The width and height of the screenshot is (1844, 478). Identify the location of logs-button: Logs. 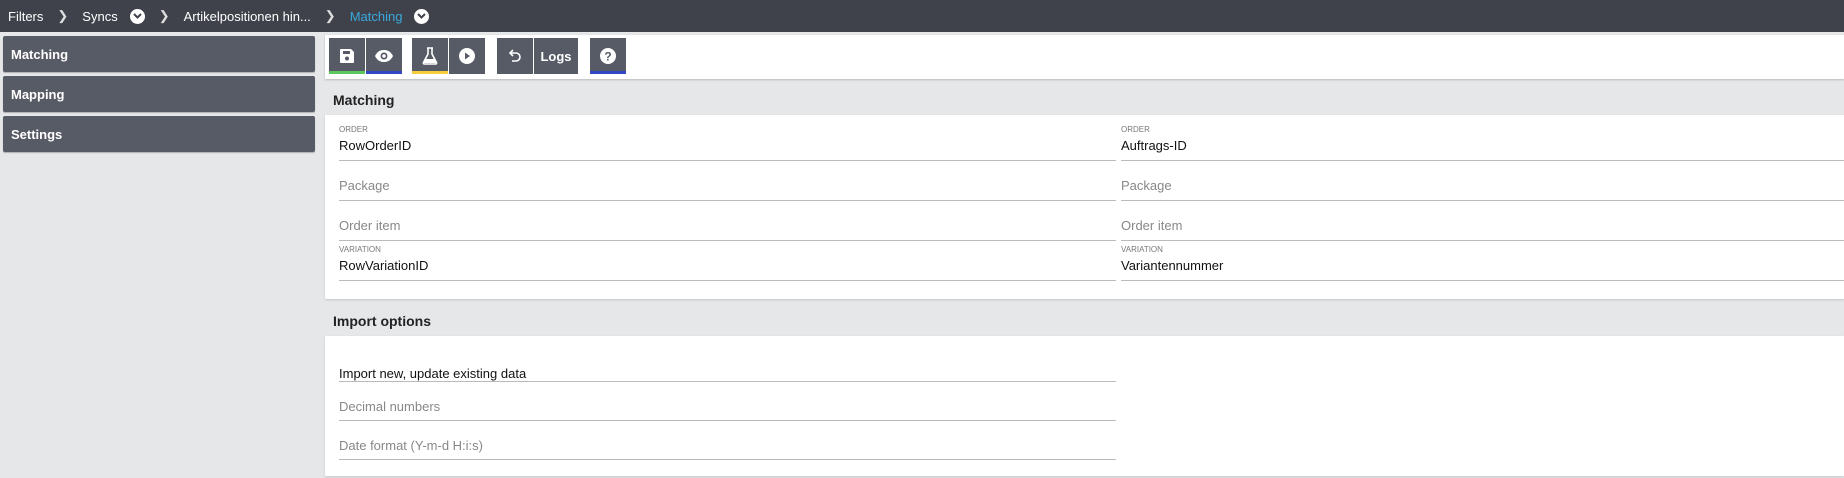
(556, 56).